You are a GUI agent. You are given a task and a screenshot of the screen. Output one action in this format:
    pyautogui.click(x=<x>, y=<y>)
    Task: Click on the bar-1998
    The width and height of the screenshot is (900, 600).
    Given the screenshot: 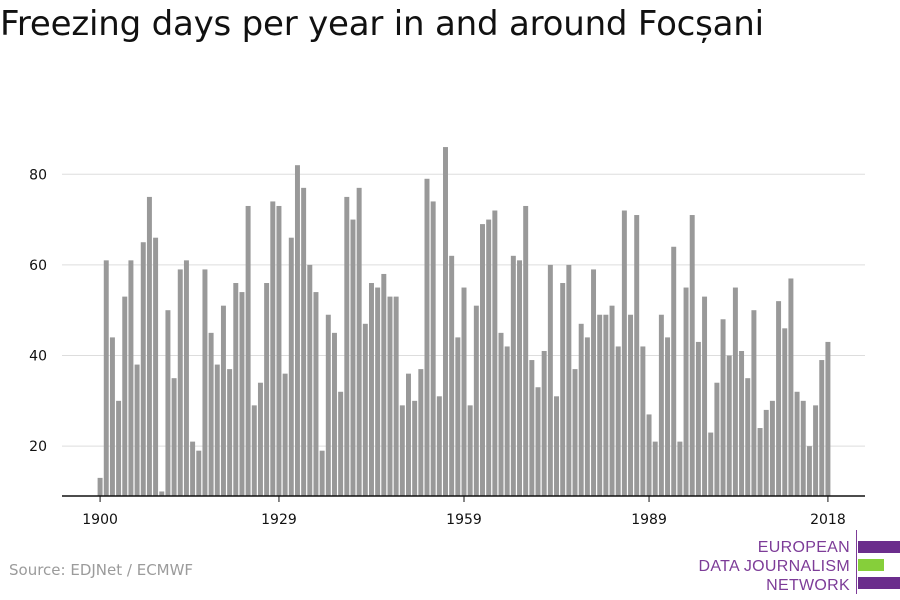 What is the action you would take?
    pyautogui.click(x=705, y=396)
    